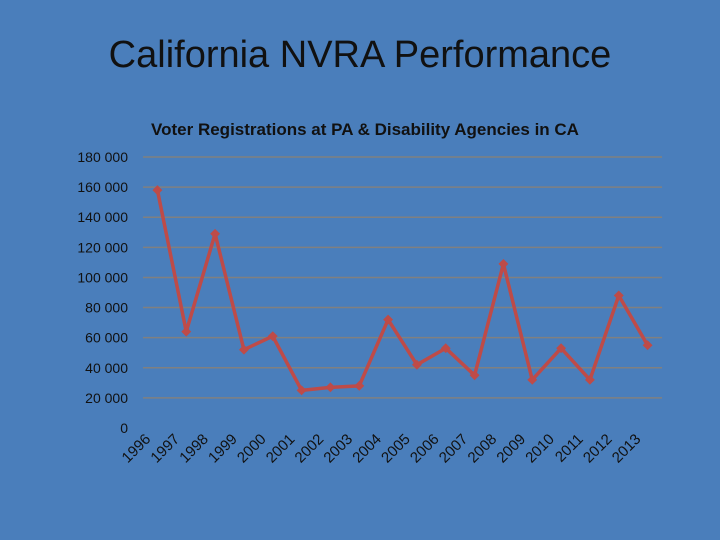 The width and height of the screenshot is (720, 540). Describe the element at coordinates (396, 449) in the screenshot. I see `x-tick-label: 2005` at that location.